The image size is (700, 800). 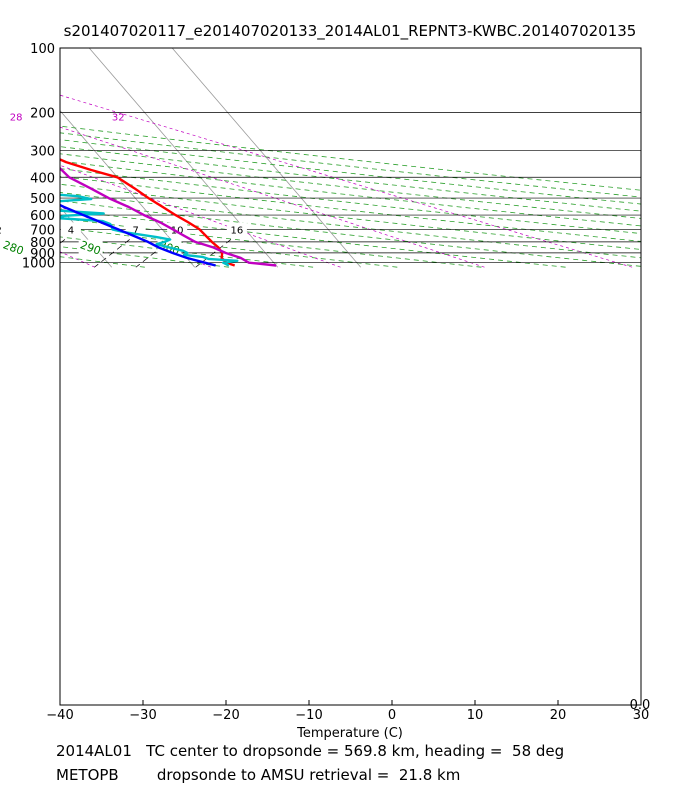 I want to click on corner-label: 0.0, so click(x=640, y=705).